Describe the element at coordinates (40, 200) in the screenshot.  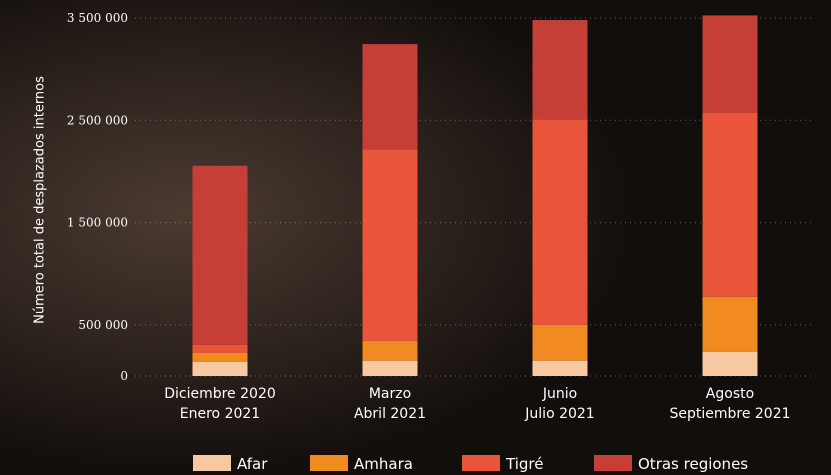
I see `y-axis-title: Número total de desplazados internos` at that location.